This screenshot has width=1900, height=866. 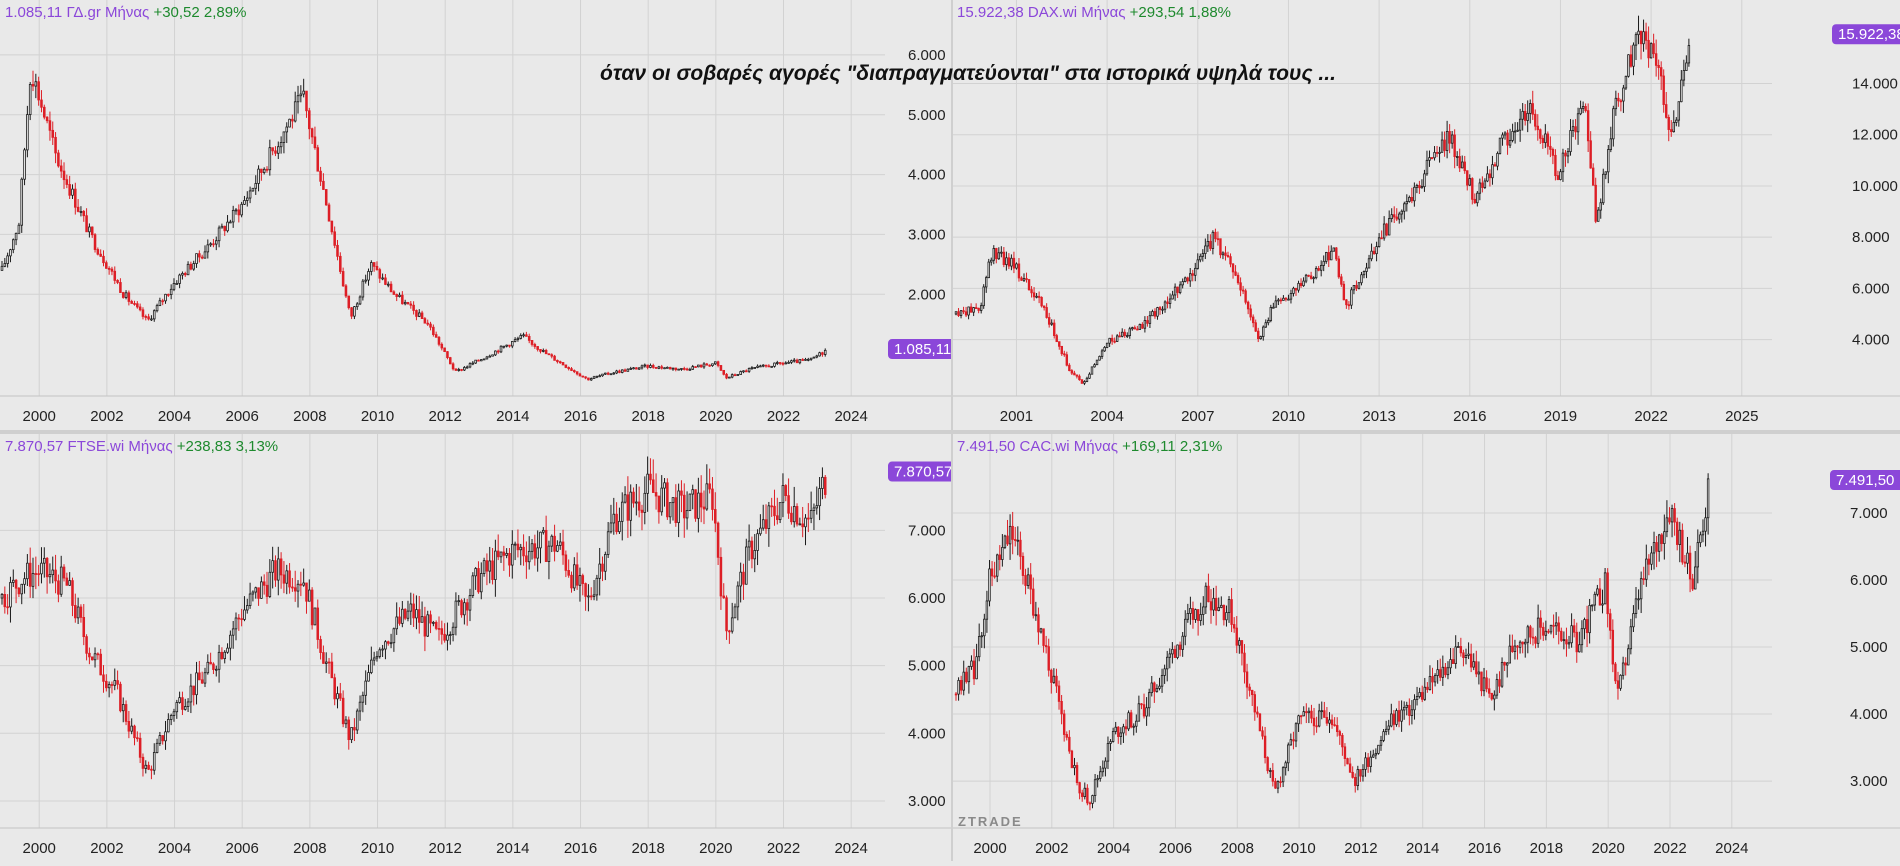 I want to click on chart-header: 15.922,38 DAX.wi Μήνας +293,54 1,88%, so click(x=1094, y=12).